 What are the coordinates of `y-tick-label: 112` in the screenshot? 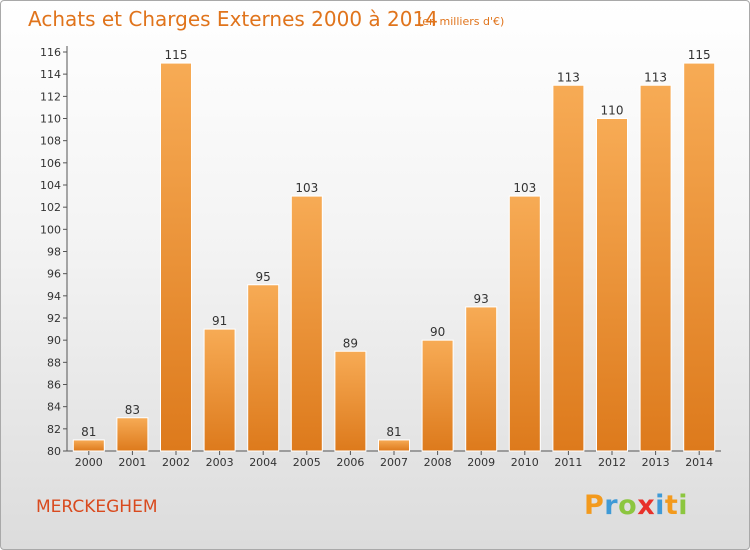 It's located at (50, 96).